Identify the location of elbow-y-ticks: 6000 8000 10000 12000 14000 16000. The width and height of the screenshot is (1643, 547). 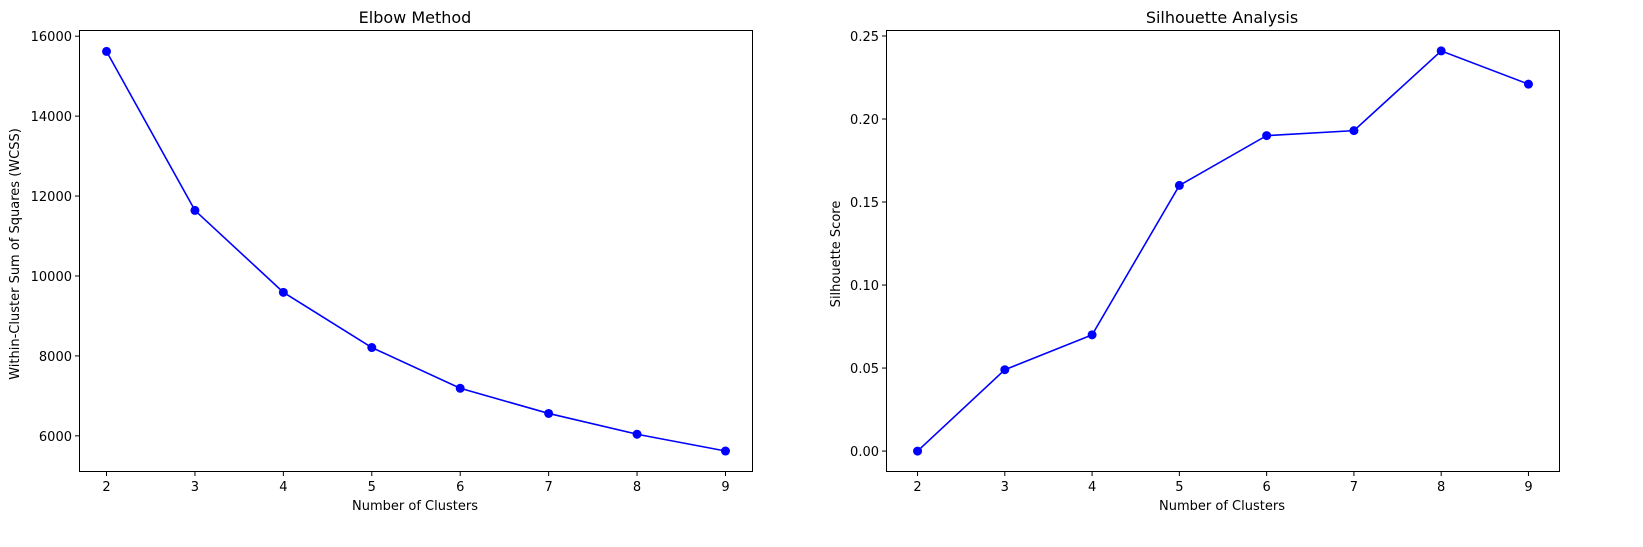
(55, 237).